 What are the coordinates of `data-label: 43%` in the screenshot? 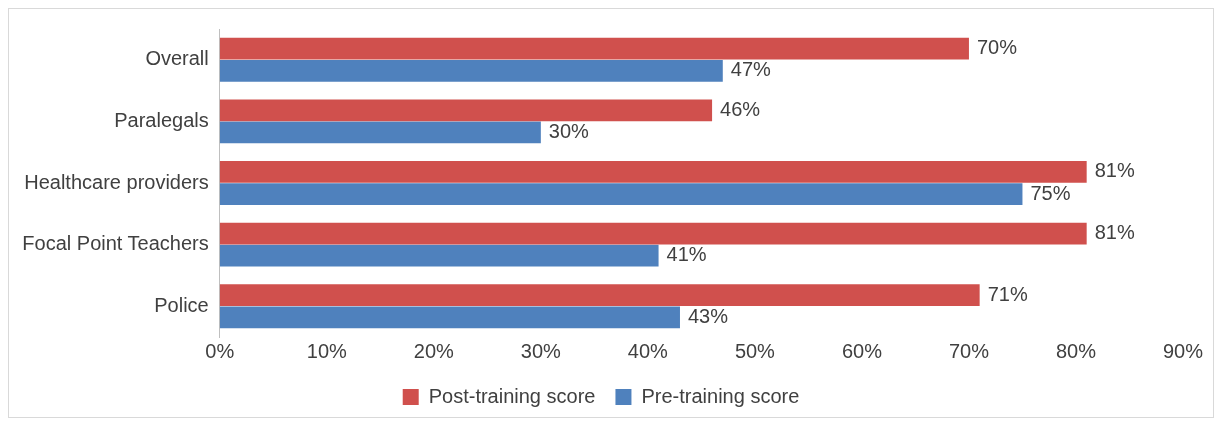 It's located at (708, 315).